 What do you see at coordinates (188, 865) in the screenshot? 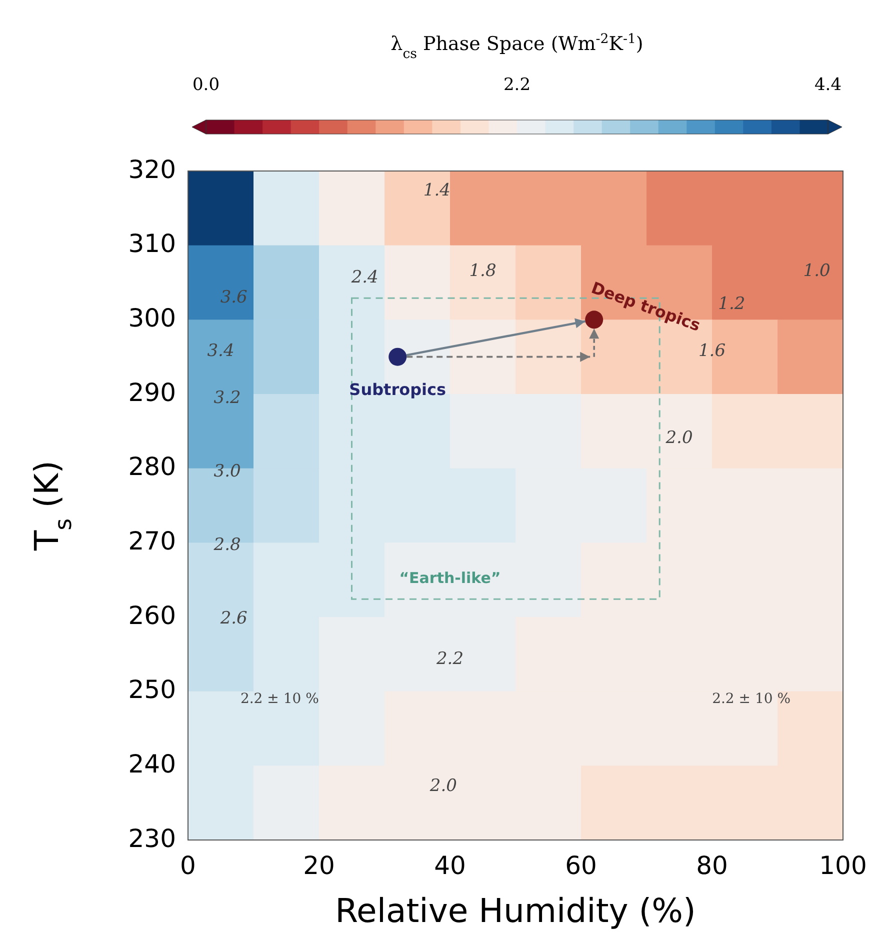
I see `x-tick-label: 0` at bounding box center [188, 865].